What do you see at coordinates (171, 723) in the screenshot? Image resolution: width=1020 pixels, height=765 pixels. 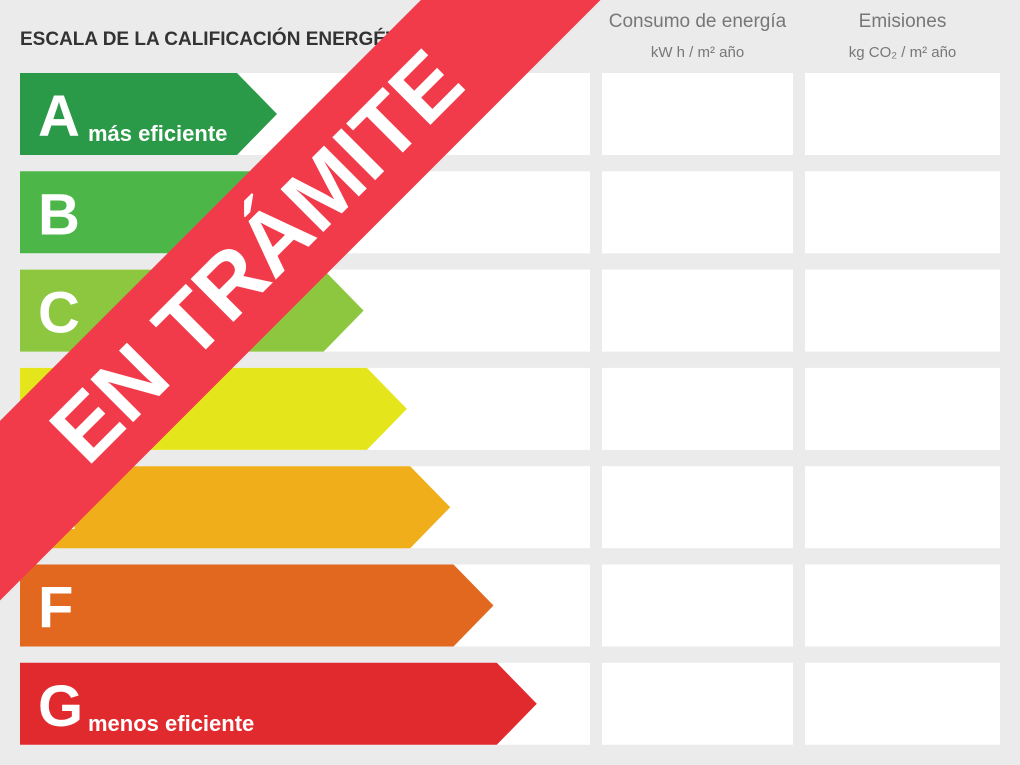 I see `rating-label: menos eficiente` at bounding box center [171, 723].